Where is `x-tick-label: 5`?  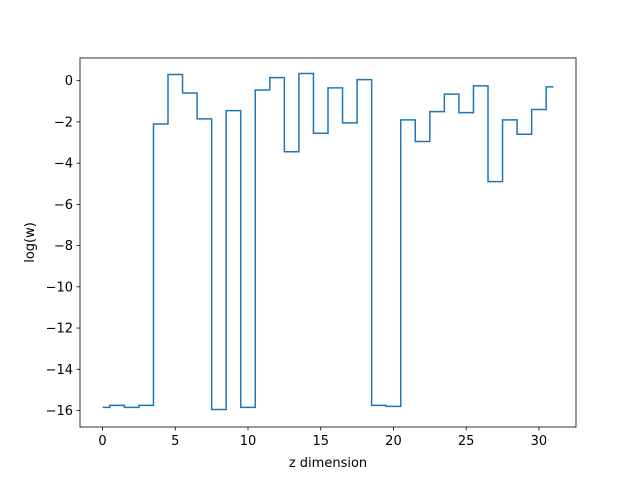
x-tick-label: 5 is located at coordinates (175, 441).